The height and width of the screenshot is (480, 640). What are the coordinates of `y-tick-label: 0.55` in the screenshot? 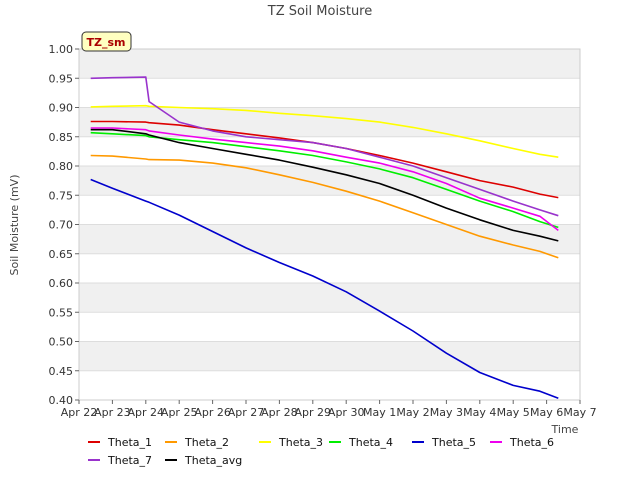 It's located at (61, 312).